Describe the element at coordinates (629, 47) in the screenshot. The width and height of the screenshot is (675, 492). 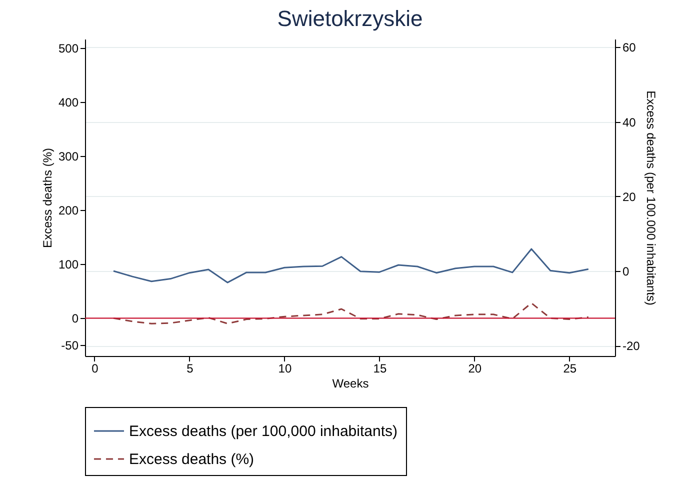
I see `y2-tick-label: 60` at that location.